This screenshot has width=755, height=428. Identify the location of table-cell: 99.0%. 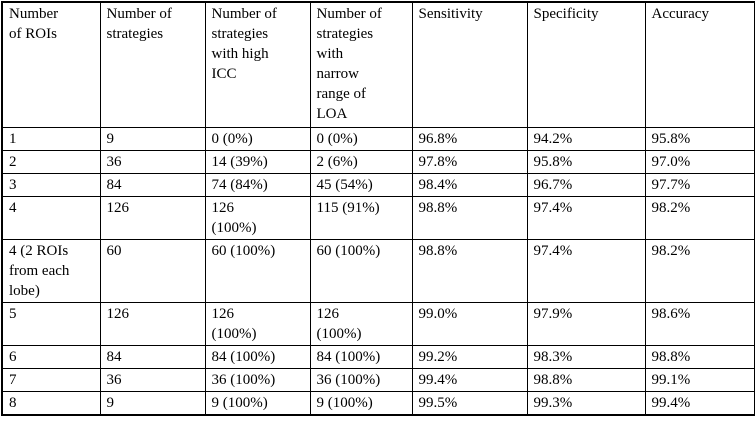
(469, 324).